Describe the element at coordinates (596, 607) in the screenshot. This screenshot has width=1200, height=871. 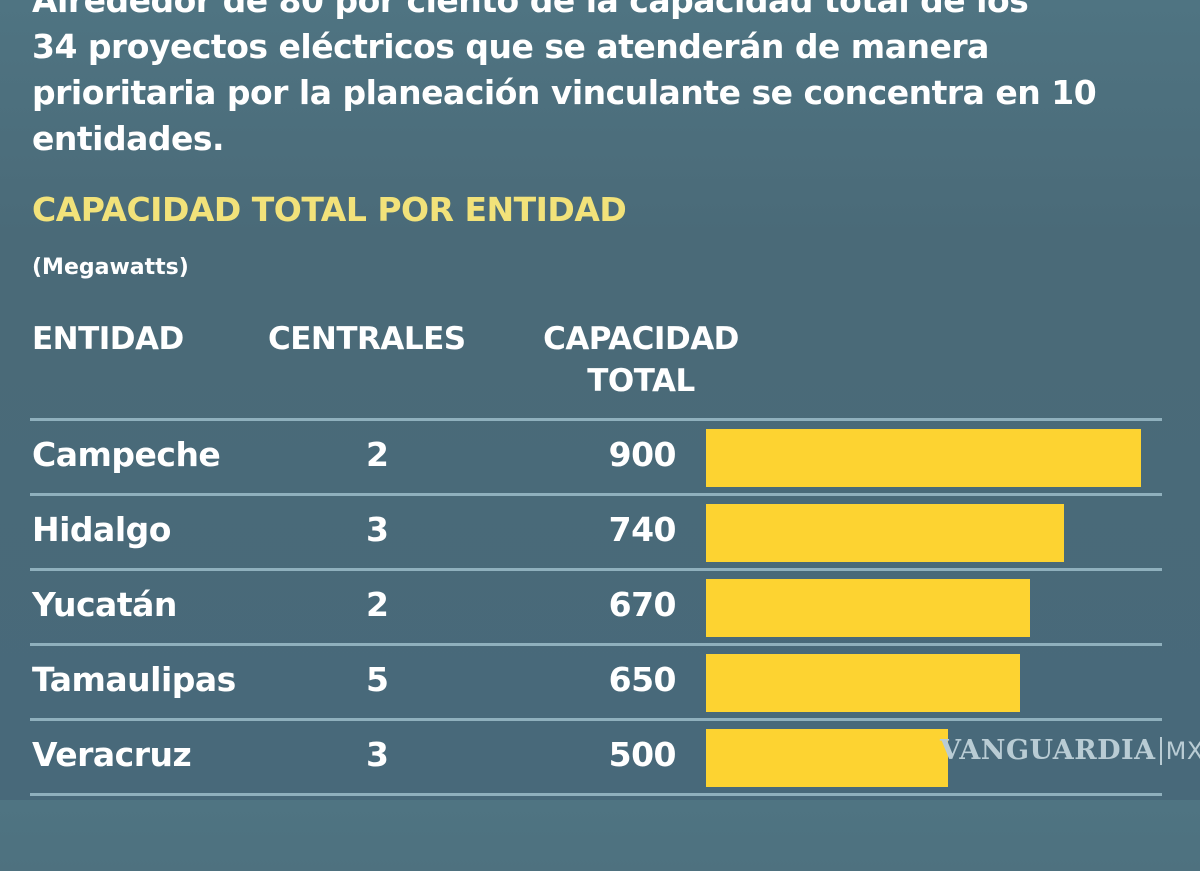
I see `table-row: Yucatán 2 670` at that location.